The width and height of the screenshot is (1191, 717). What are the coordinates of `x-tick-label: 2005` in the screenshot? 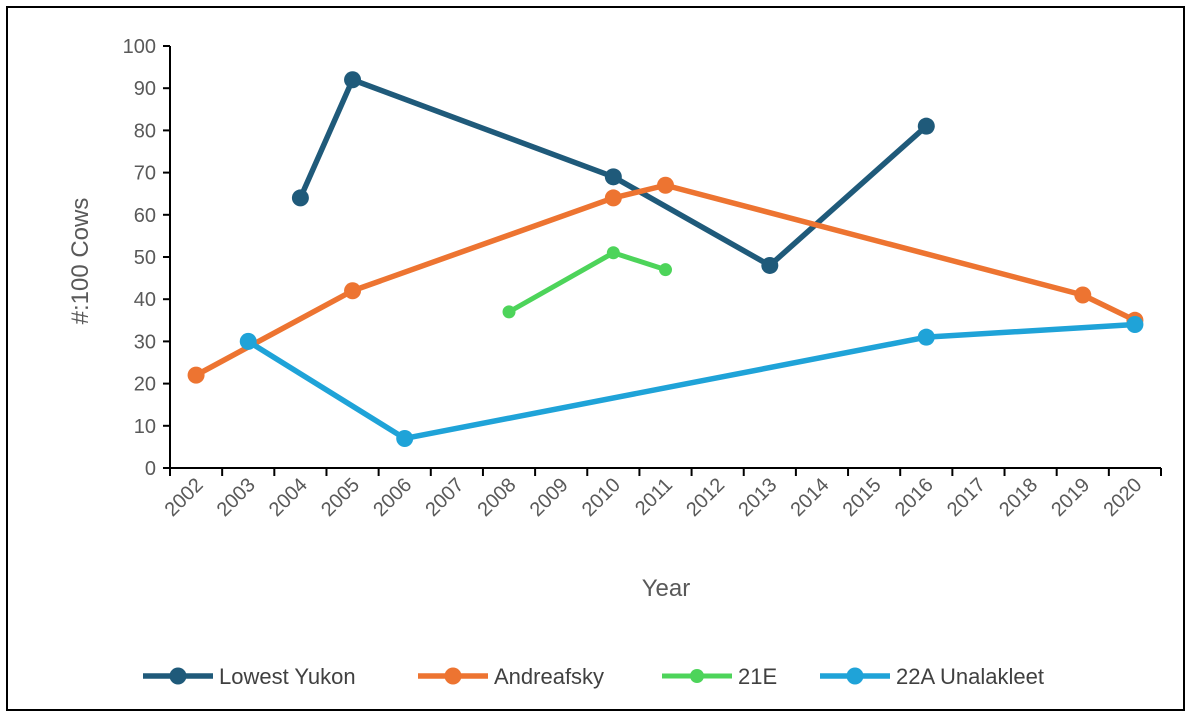 It's located at (340, 497).